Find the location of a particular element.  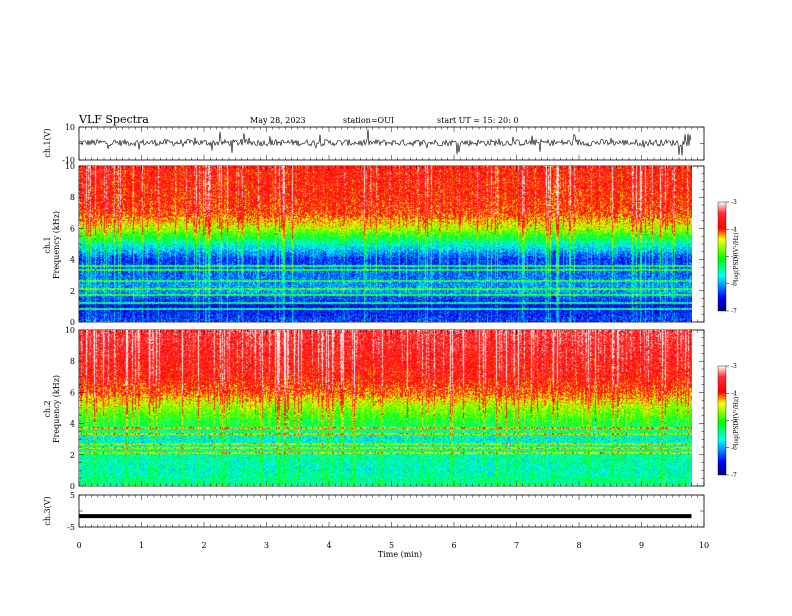

x-tick-label: 4 is located at coordinates (328, 545).